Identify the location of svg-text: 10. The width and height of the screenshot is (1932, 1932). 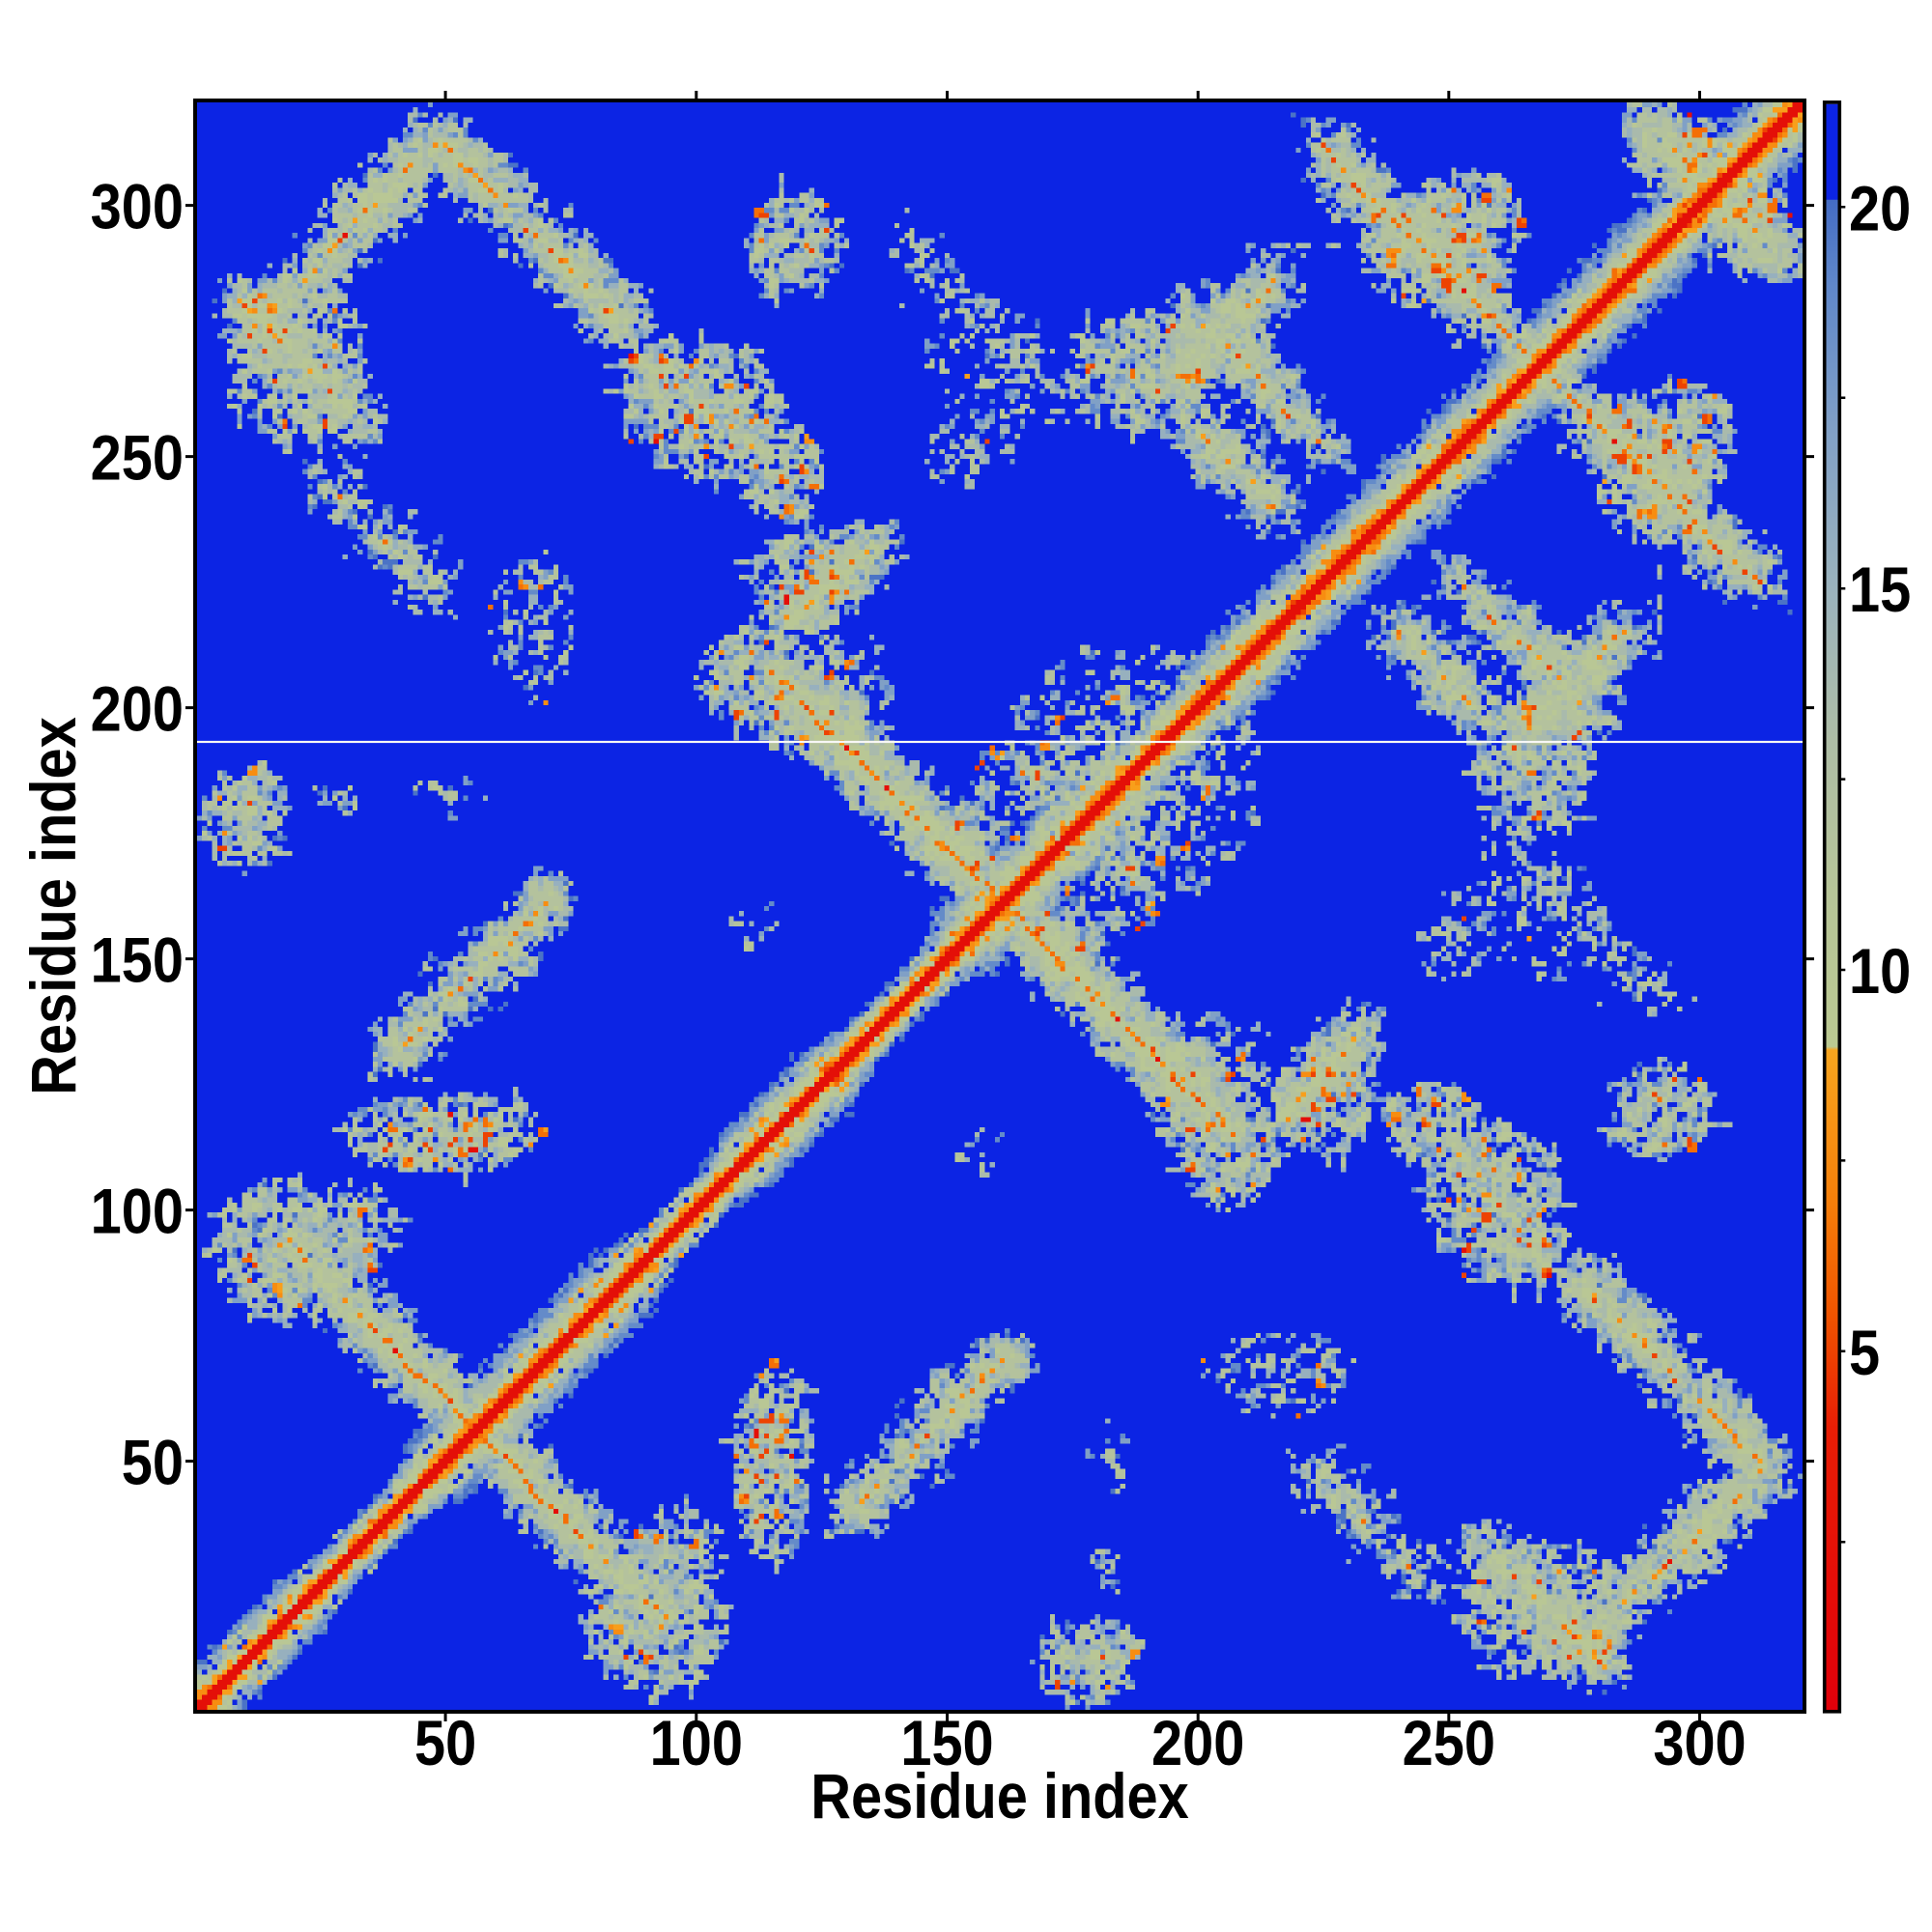
(1880, 971).